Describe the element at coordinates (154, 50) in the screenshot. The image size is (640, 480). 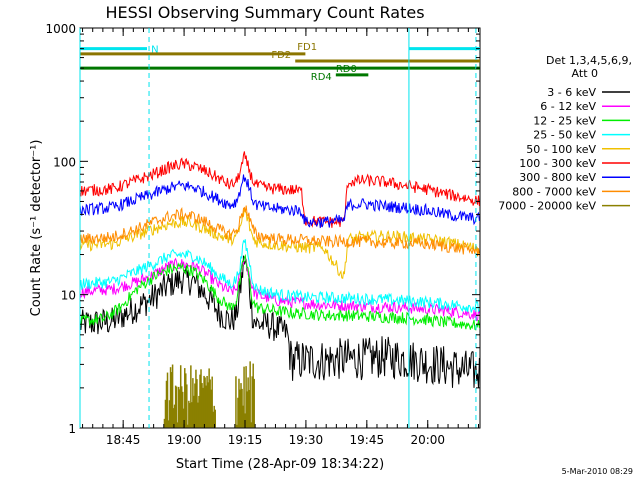
I see `flag-label: N` at that location.